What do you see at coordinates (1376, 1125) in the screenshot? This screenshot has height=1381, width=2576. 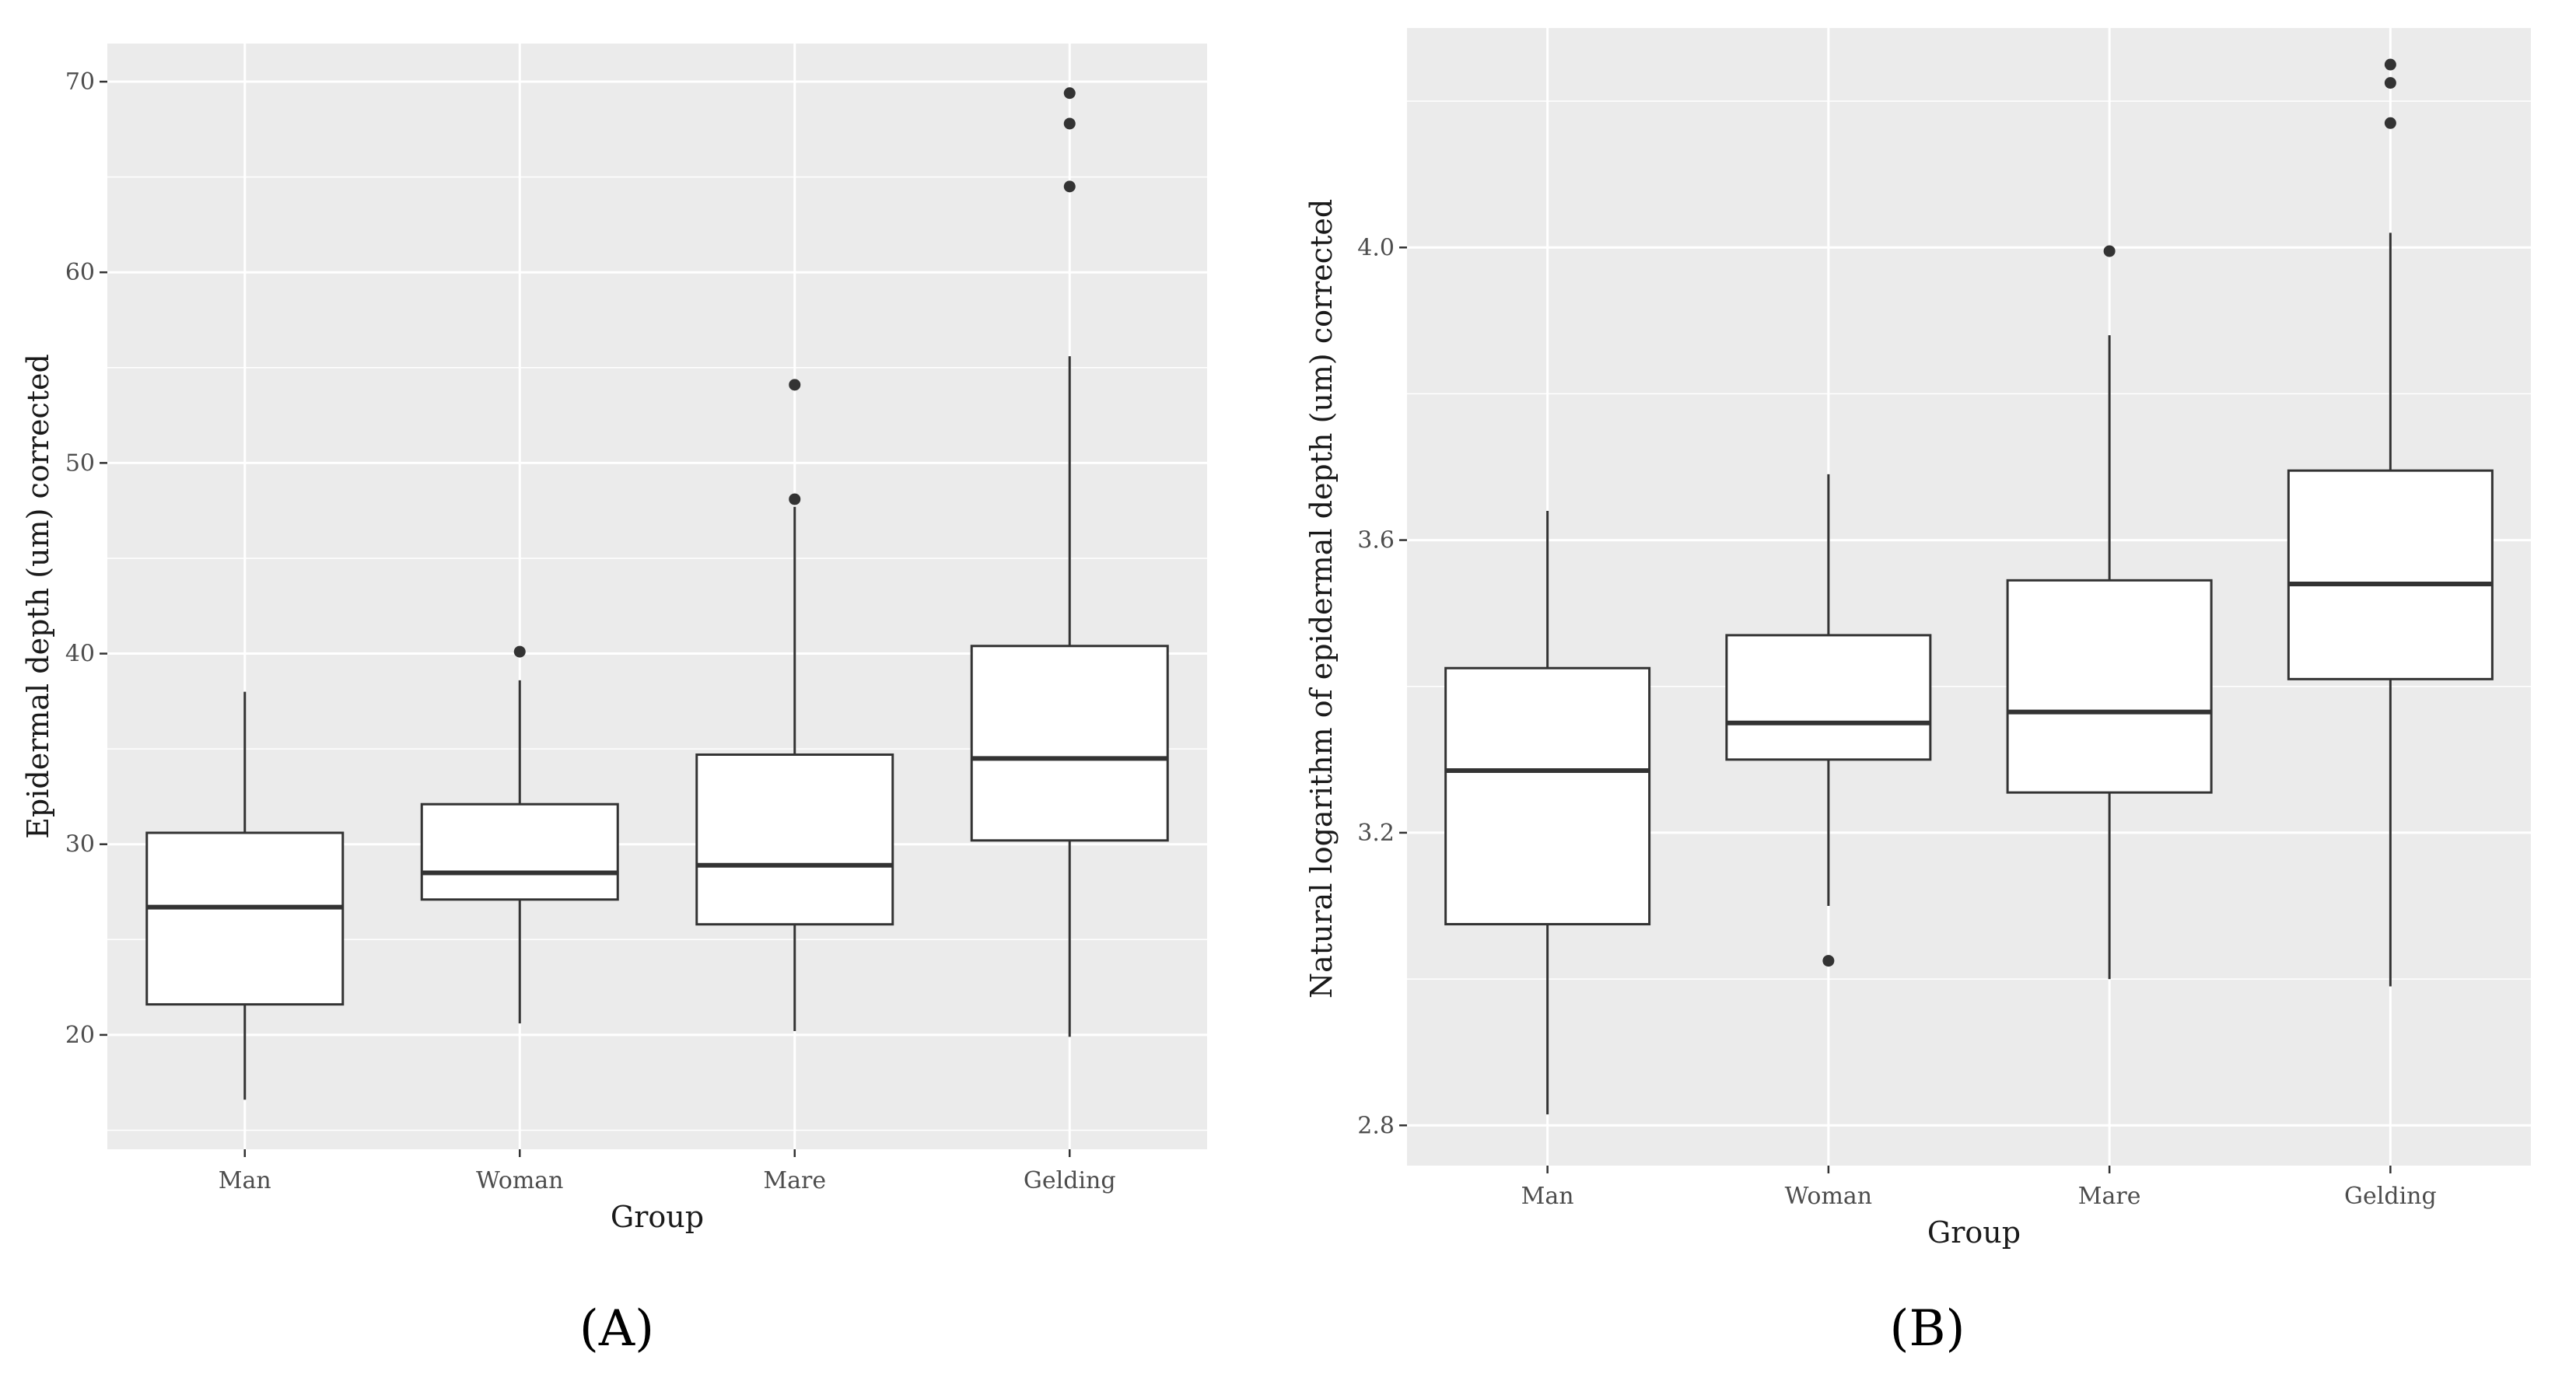 I see `y-tick-label: 2.8` at bounding box center [1376, 1125].